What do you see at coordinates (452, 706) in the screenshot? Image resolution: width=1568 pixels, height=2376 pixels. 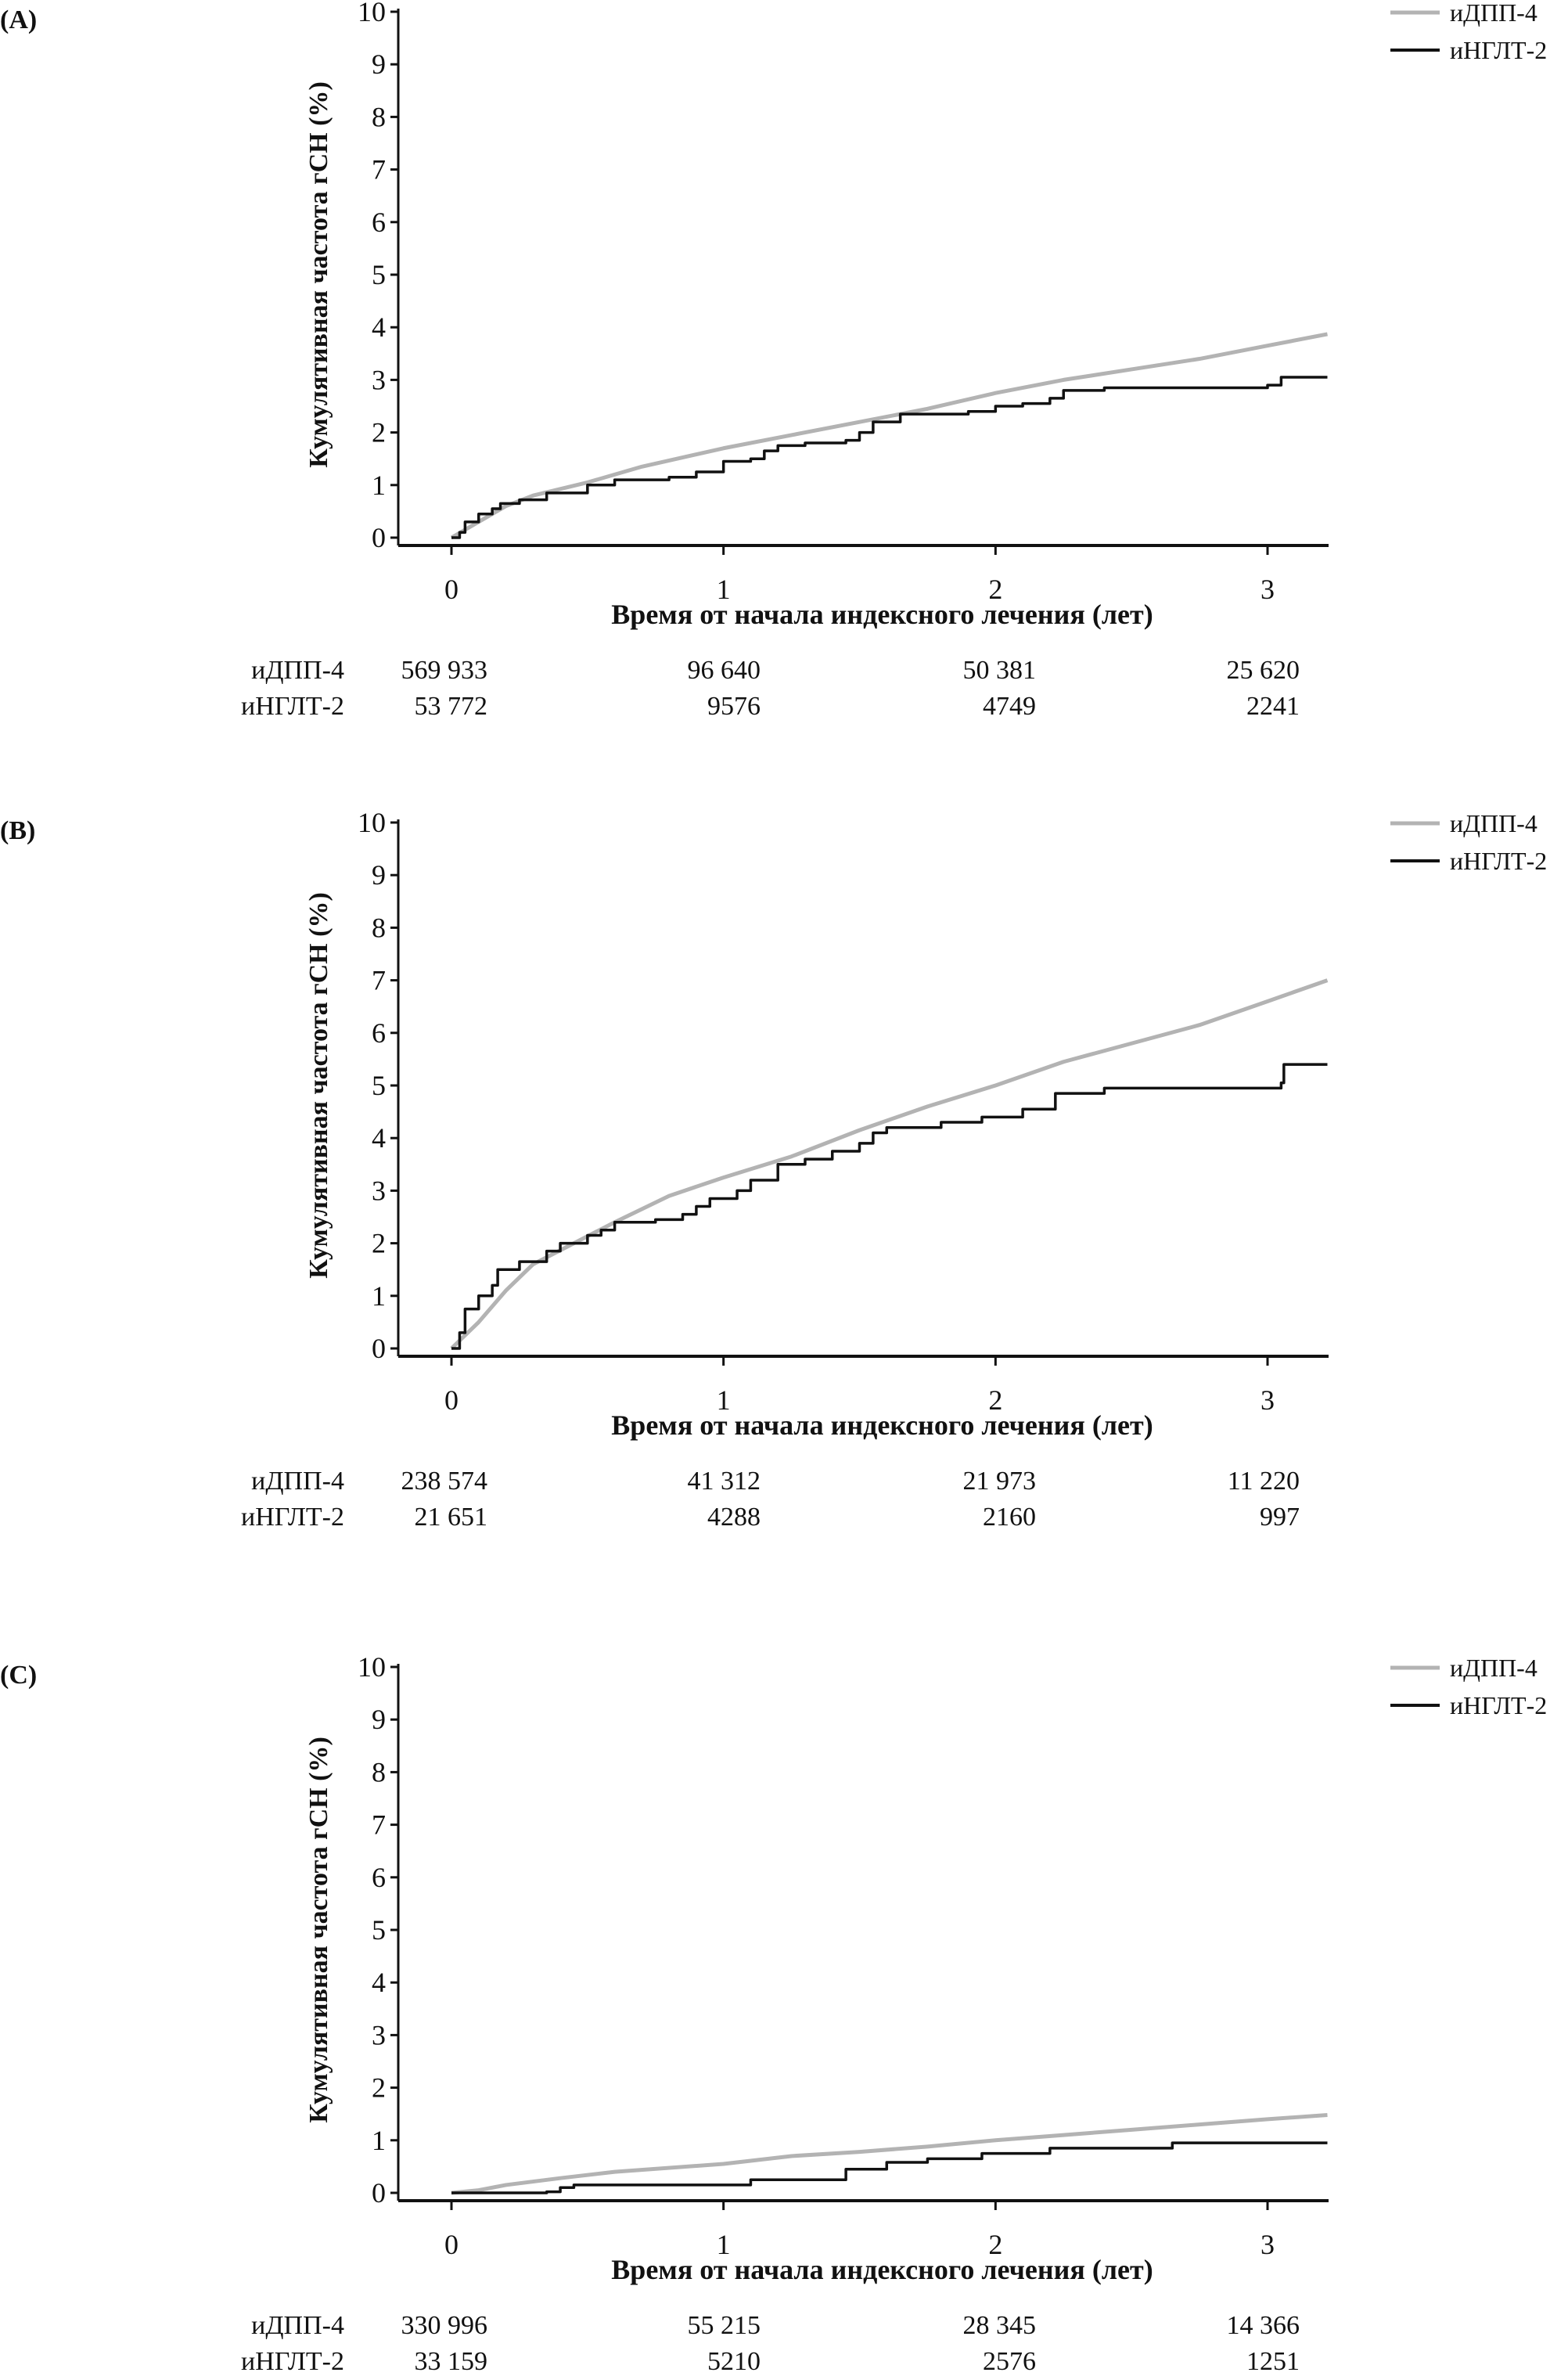 I see `risk-value: 53 772` at bounding box center [452, 706].